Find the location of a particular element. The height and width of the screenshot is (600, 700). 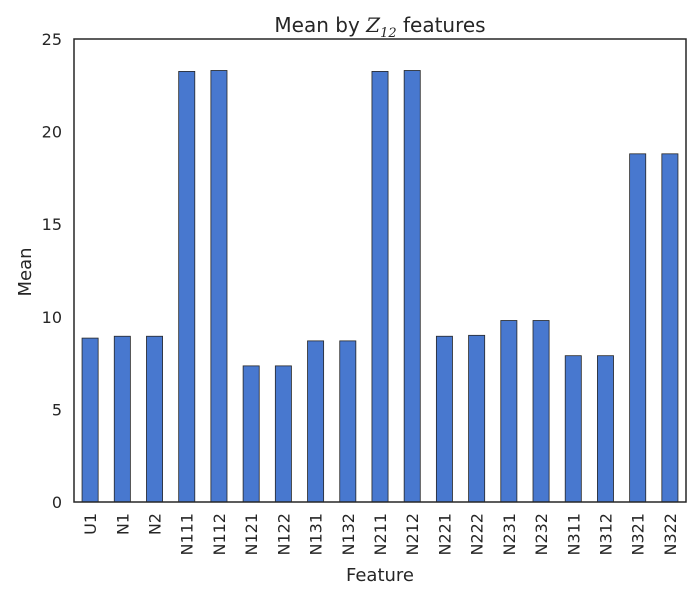

y-tick-label-5: 5 is located at coordinates (57, 409).